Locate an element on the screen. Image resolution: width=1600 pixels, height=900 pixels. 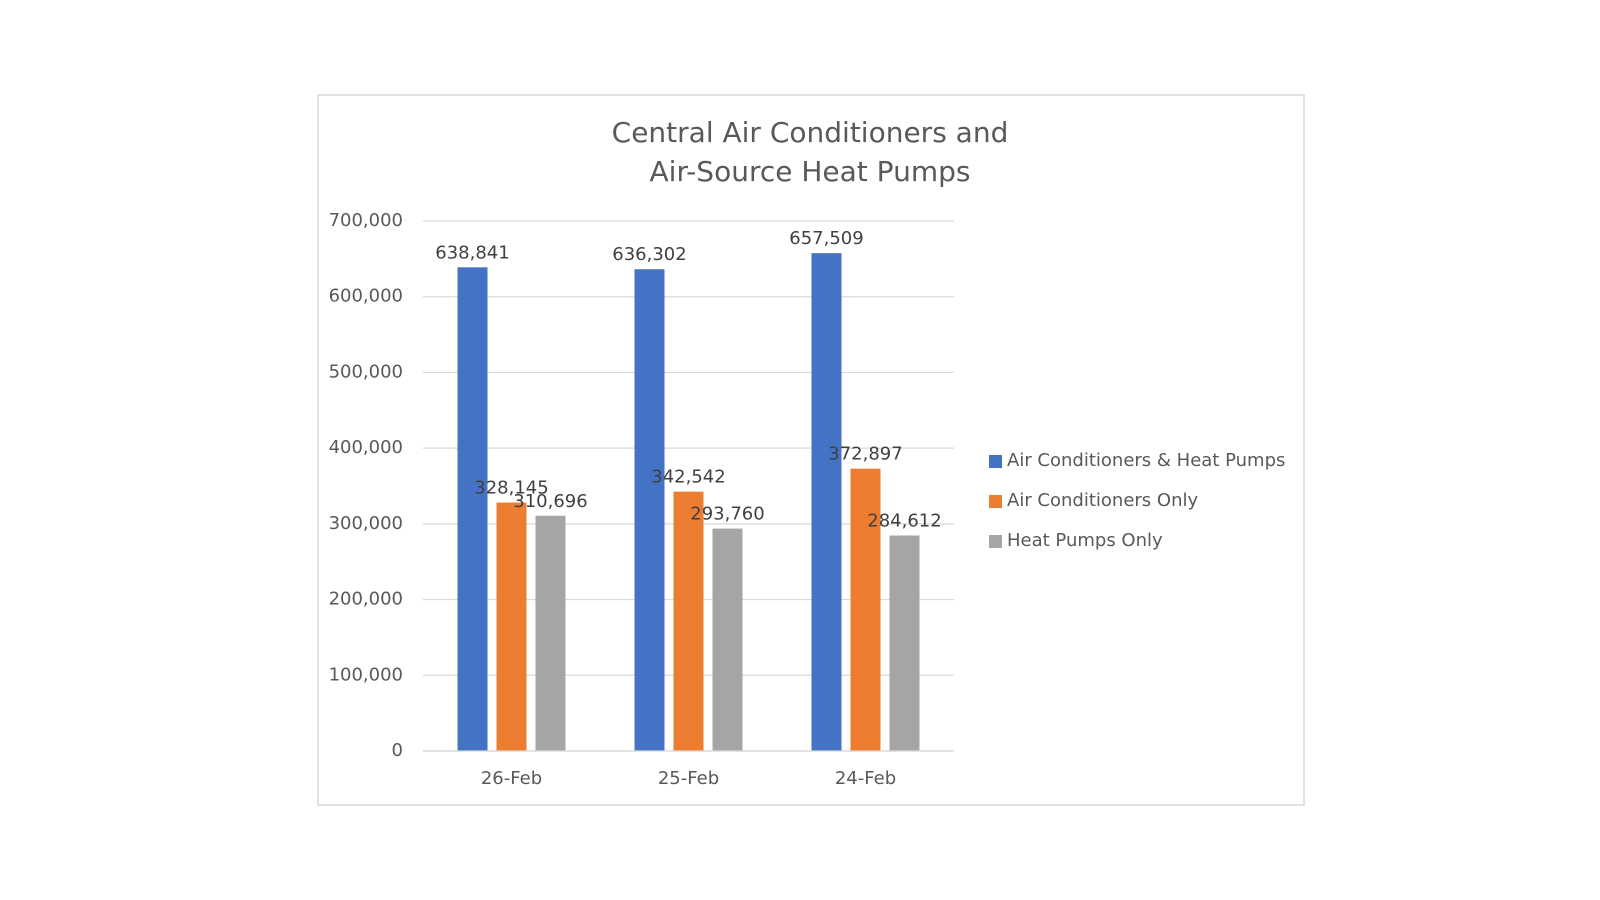
data-label: 372,897 is located at coordinates (865, 454).